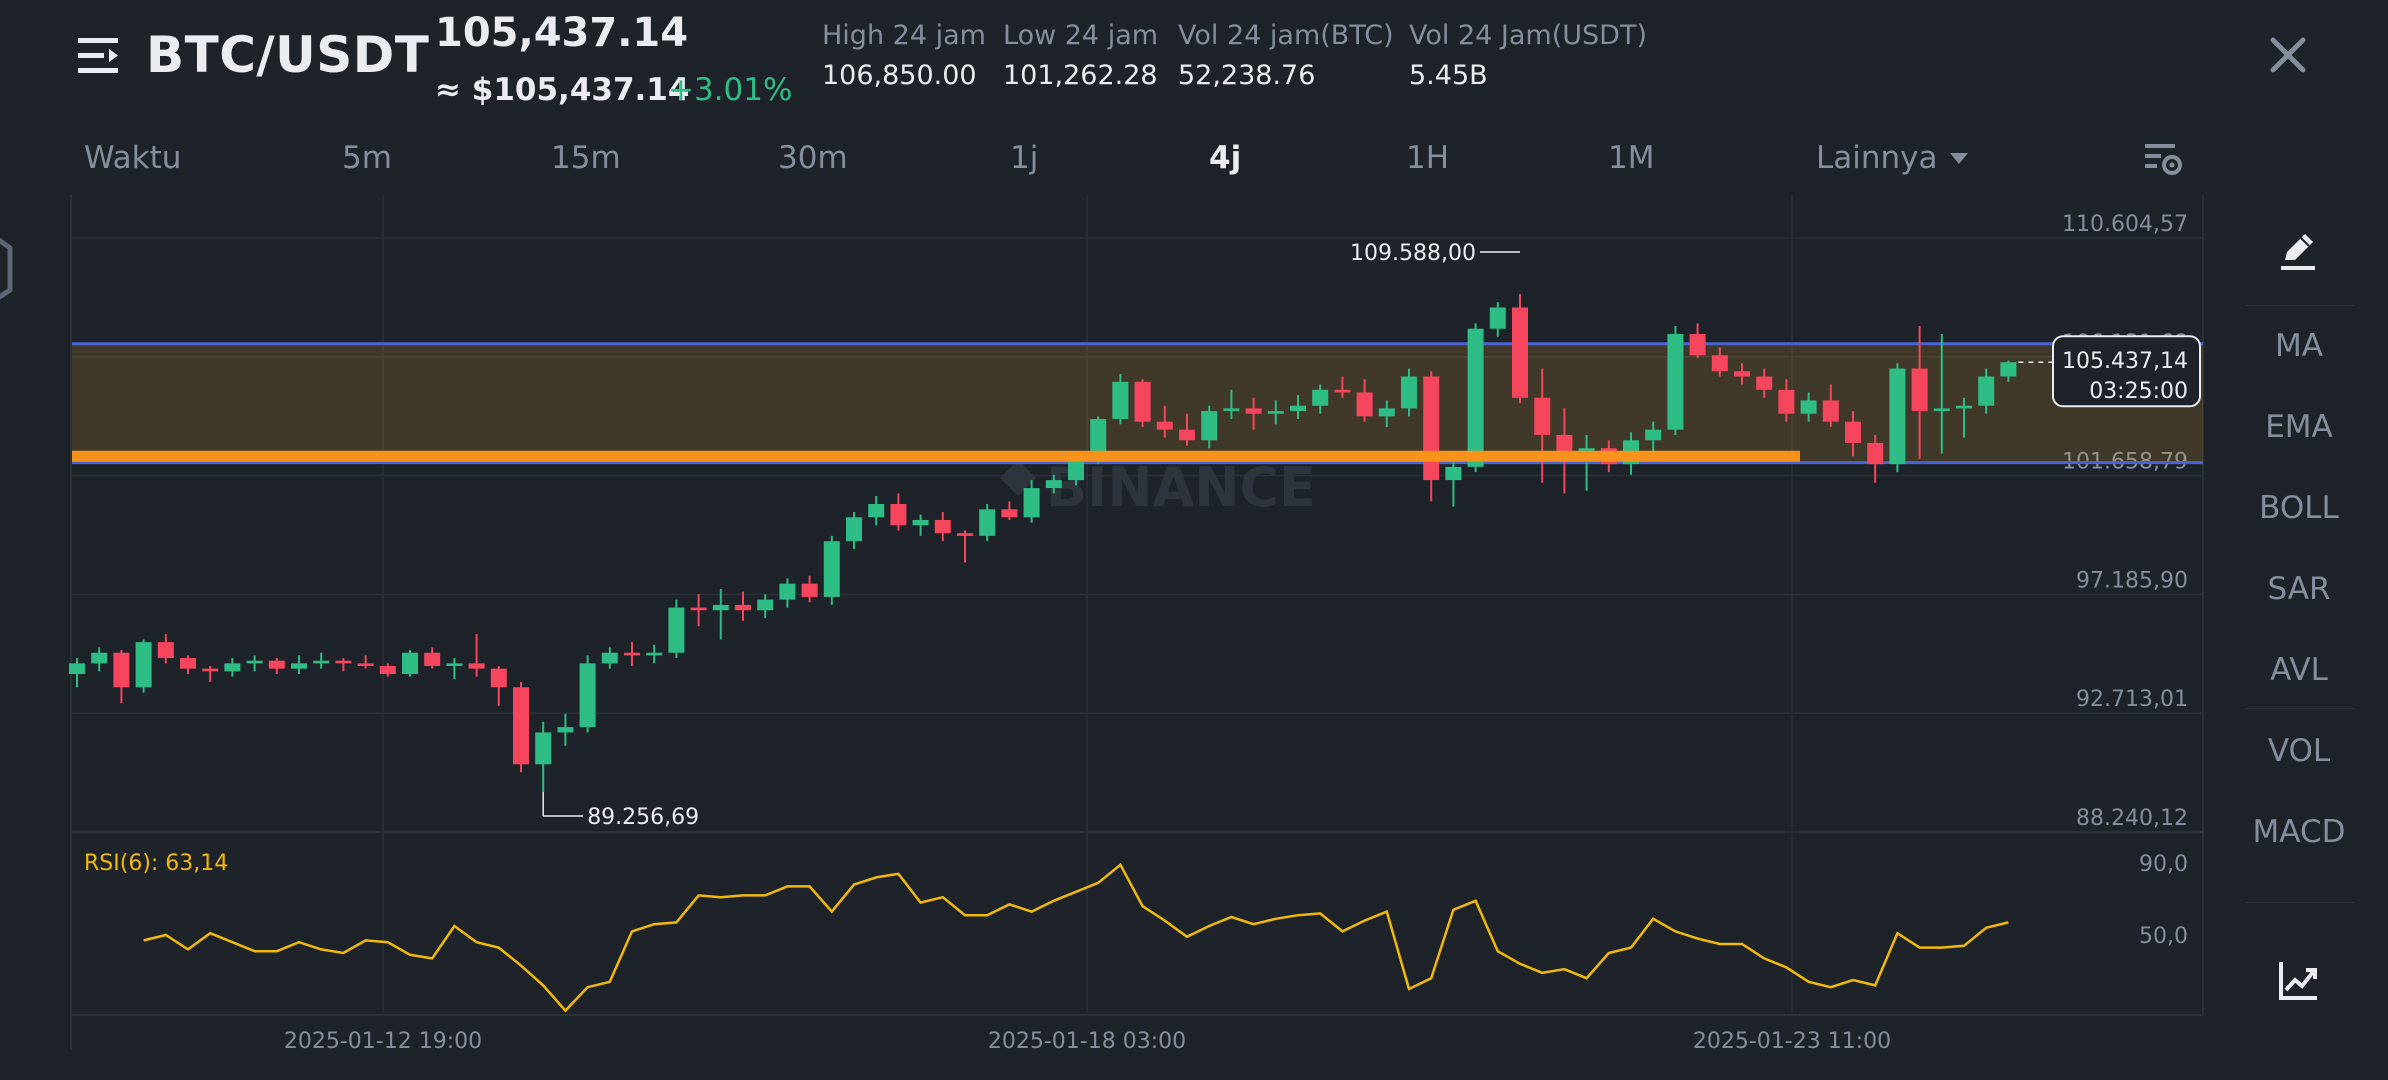  I want to click on pair-title: BTC/USDT, so click(288, 55).